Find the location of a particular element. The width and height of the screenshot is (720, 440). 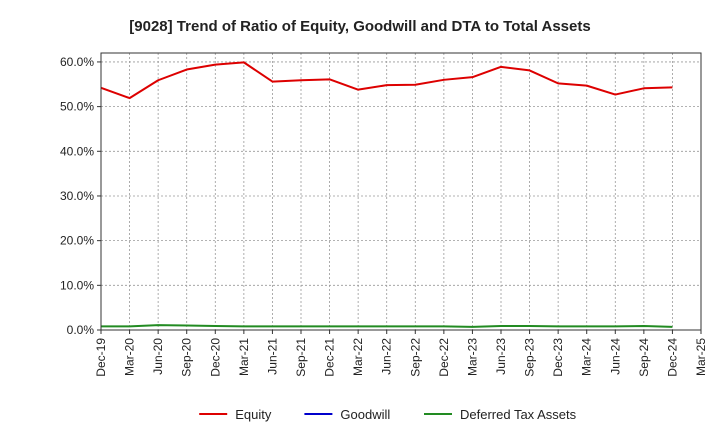

x-tick-label: Sep-22 is located at coordinates (415, 357).